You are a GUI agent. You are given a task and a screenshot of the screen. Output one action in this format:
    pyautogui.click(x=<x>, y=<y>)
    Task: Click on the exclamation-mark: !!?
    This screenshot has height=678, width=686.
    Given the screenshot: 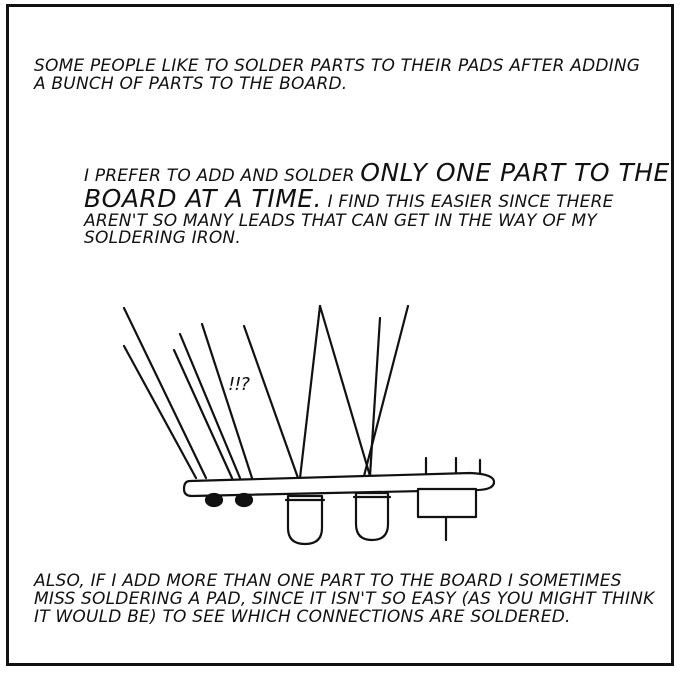 What is the action you would take?
    pyautogui.click(x=239, y=384)
    